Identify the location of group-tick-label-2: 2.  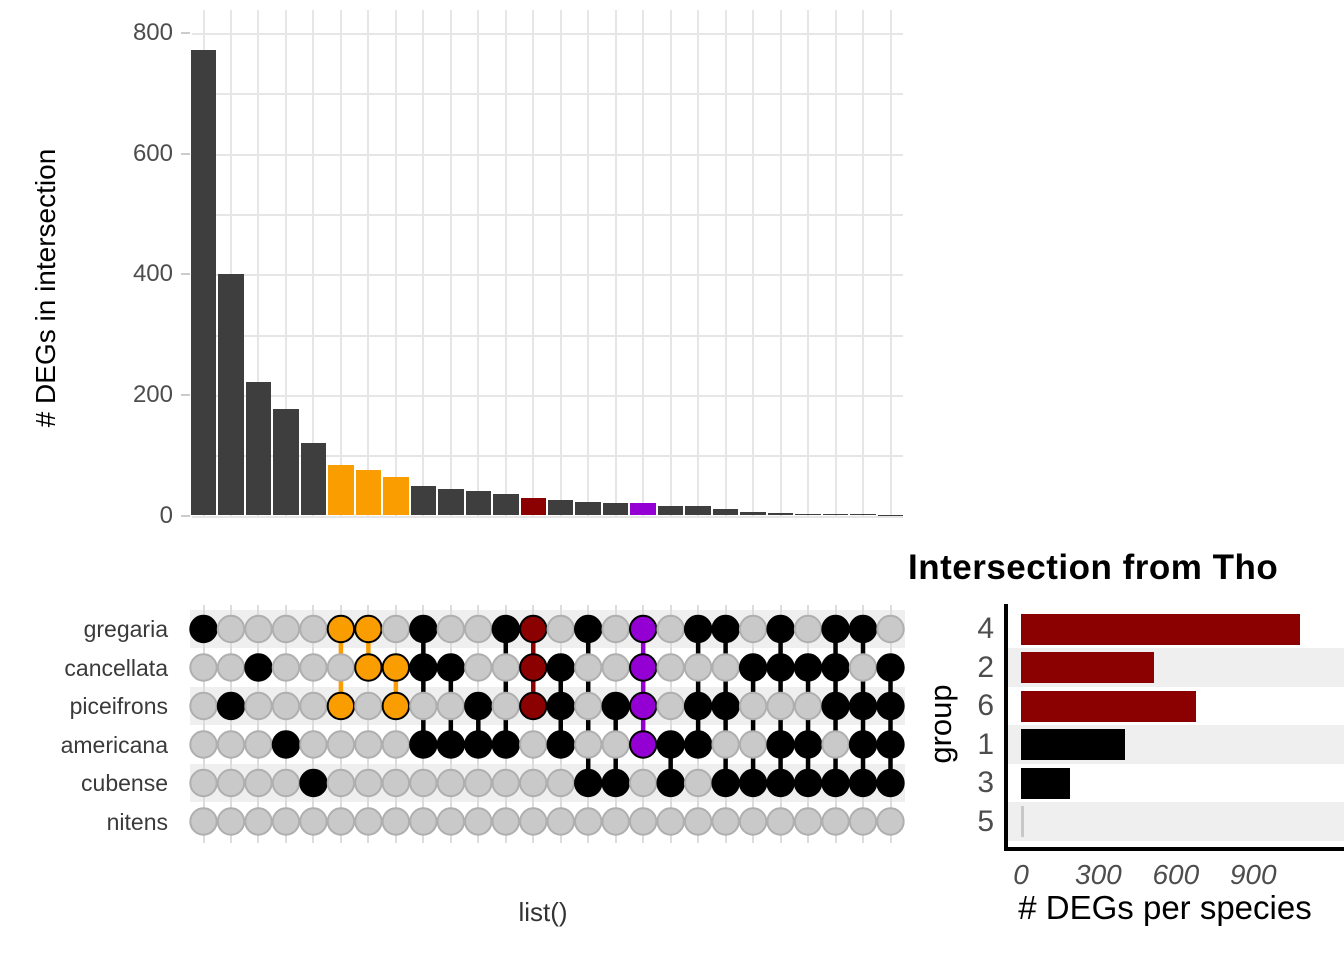
(985, 667).